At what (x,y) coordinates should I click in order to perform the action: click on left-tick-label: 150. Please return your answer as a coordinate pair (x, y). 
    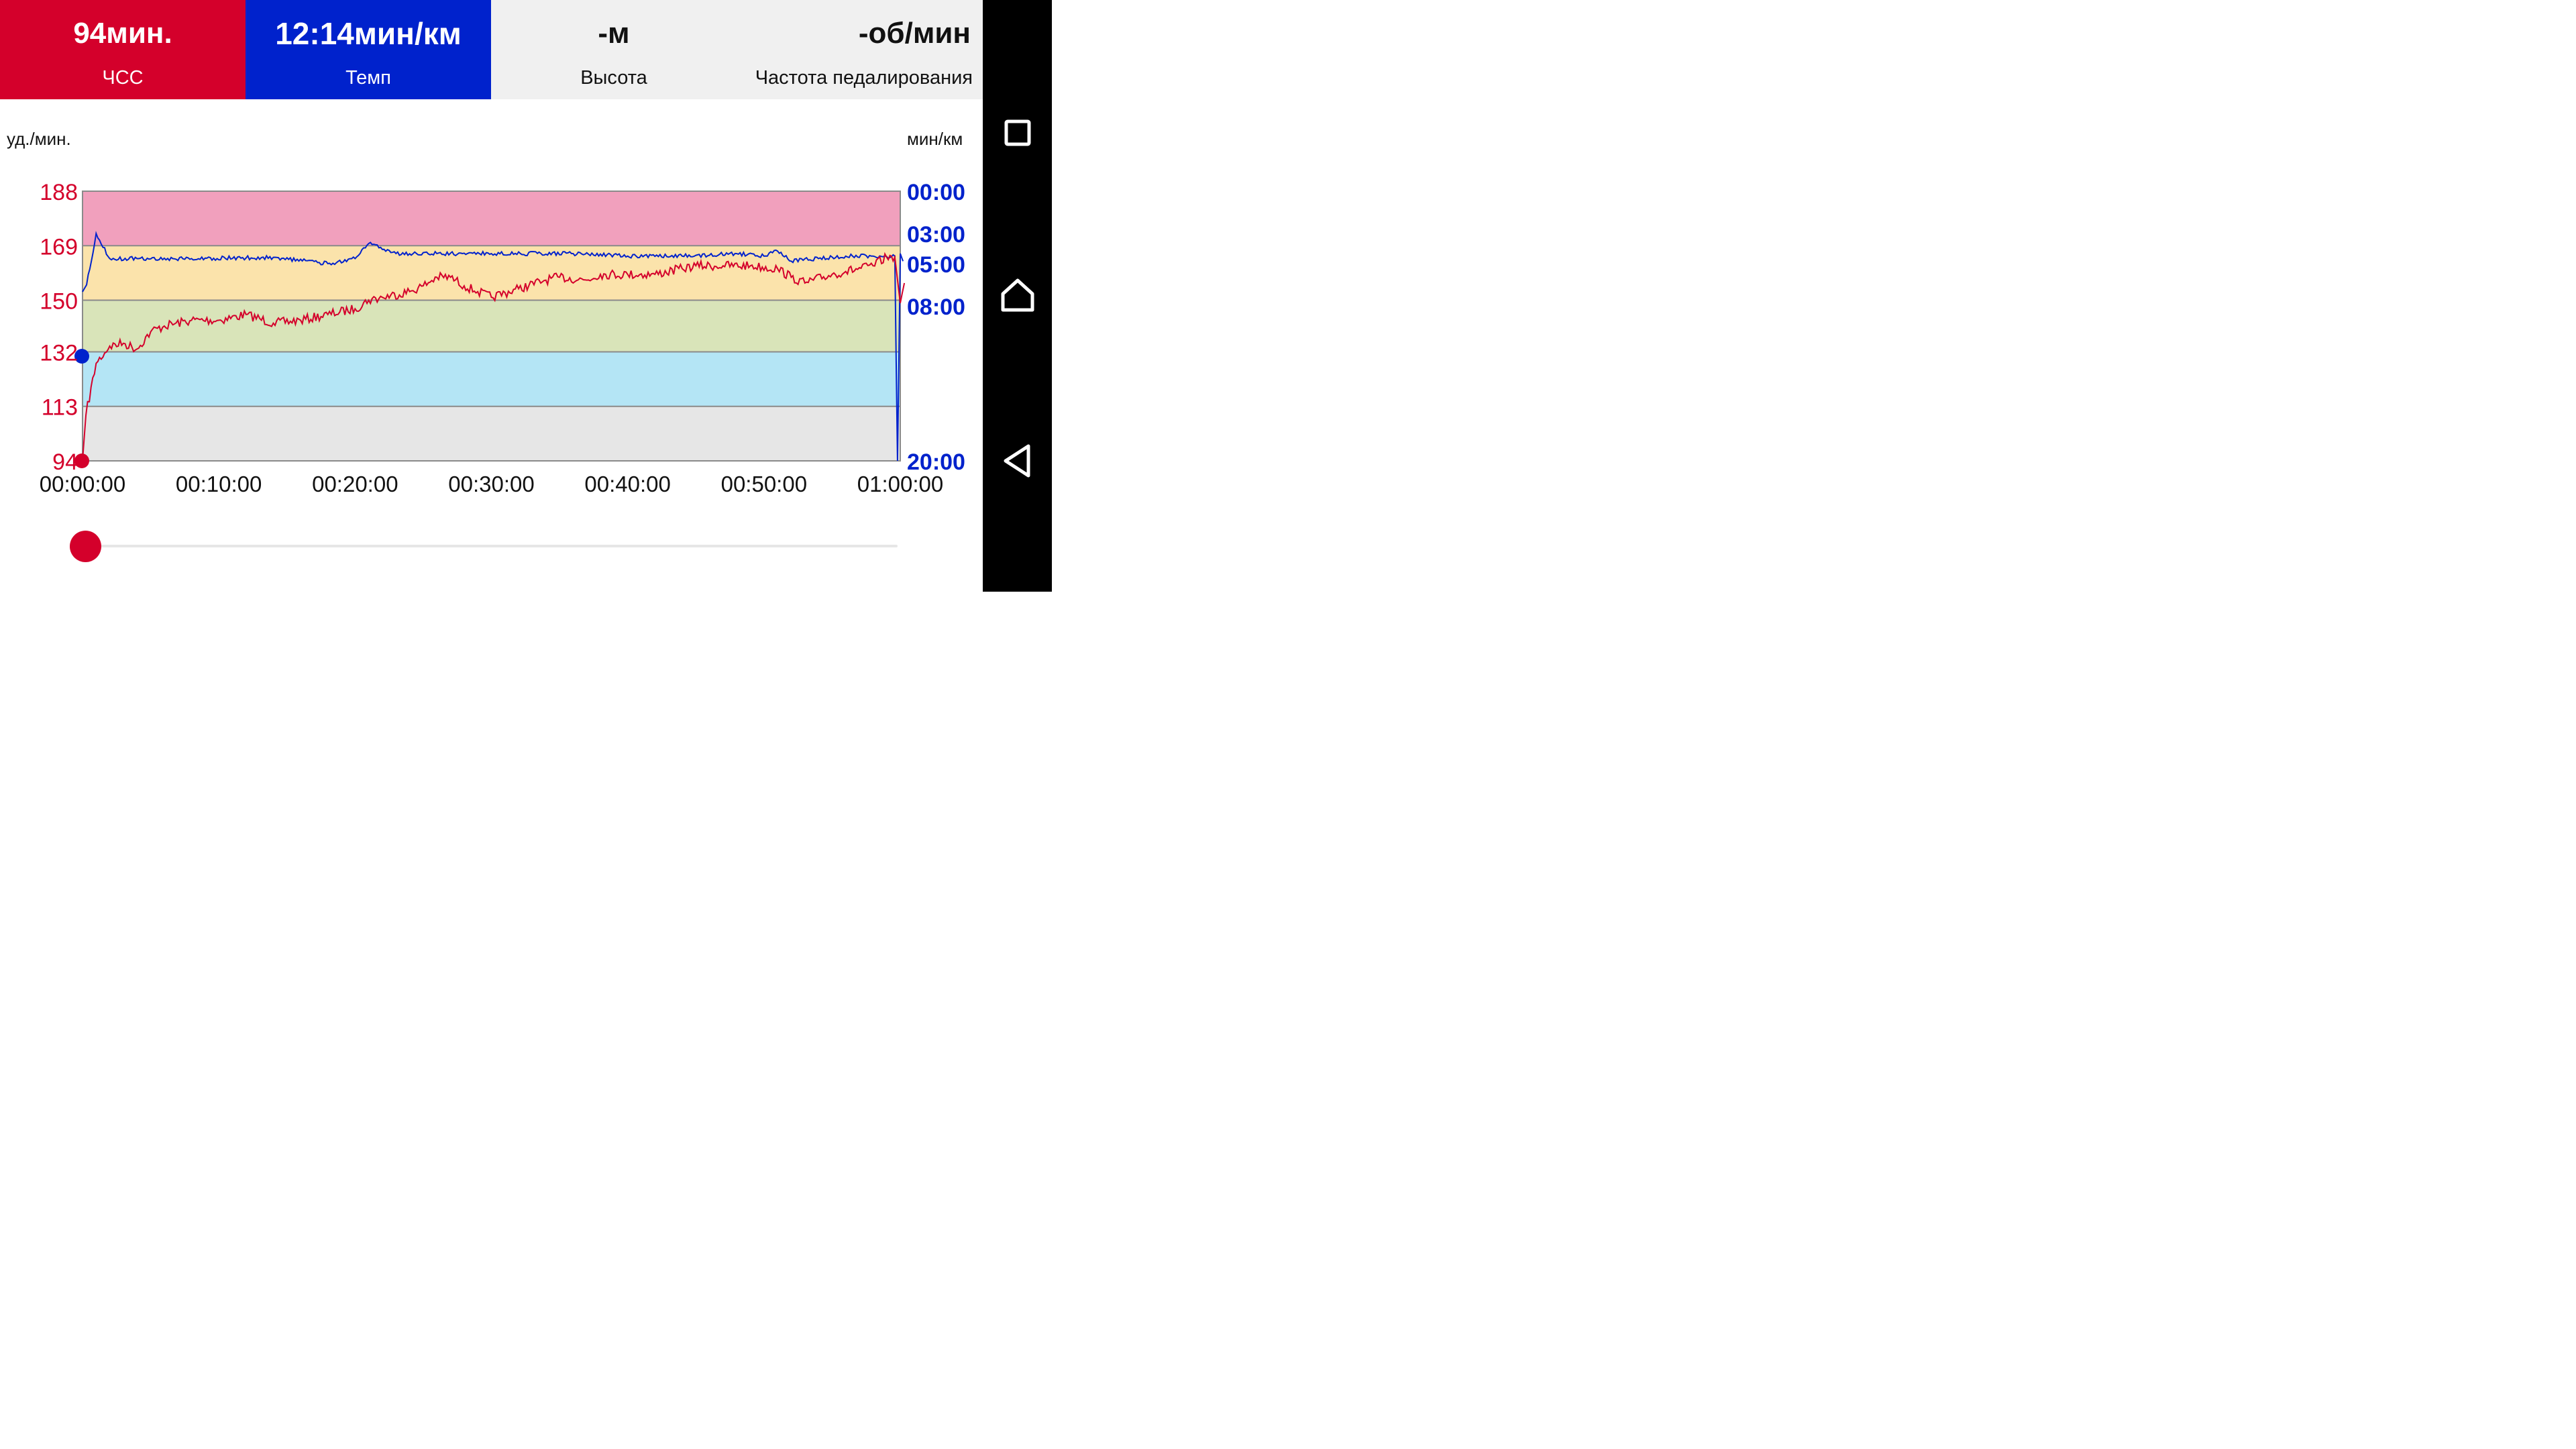
    Looking at the image, I should click on (59, 302).